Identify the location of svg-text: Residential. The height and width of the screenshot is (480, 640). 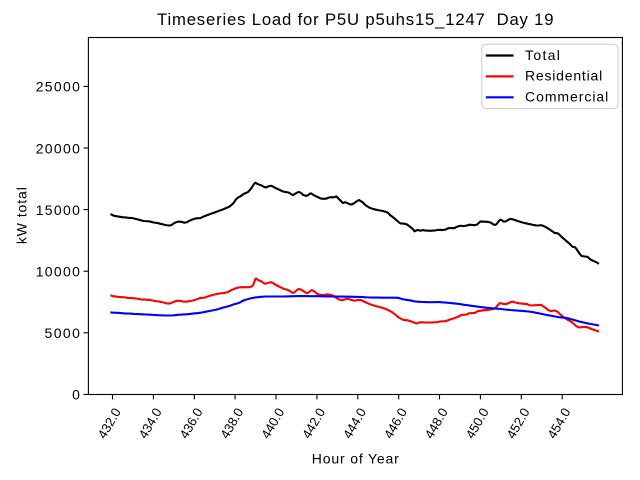
(563, 76).